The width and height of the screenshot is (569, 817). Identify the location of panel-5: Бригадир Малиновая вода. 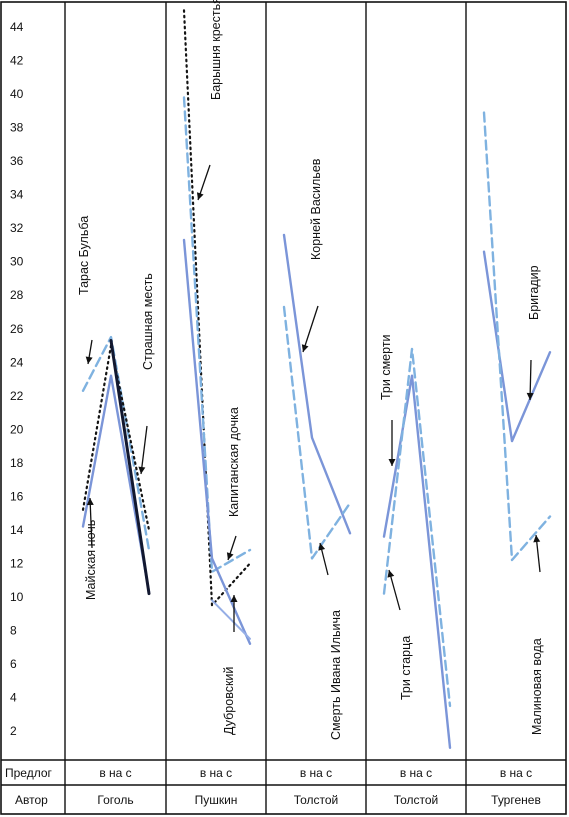
(517, 423).